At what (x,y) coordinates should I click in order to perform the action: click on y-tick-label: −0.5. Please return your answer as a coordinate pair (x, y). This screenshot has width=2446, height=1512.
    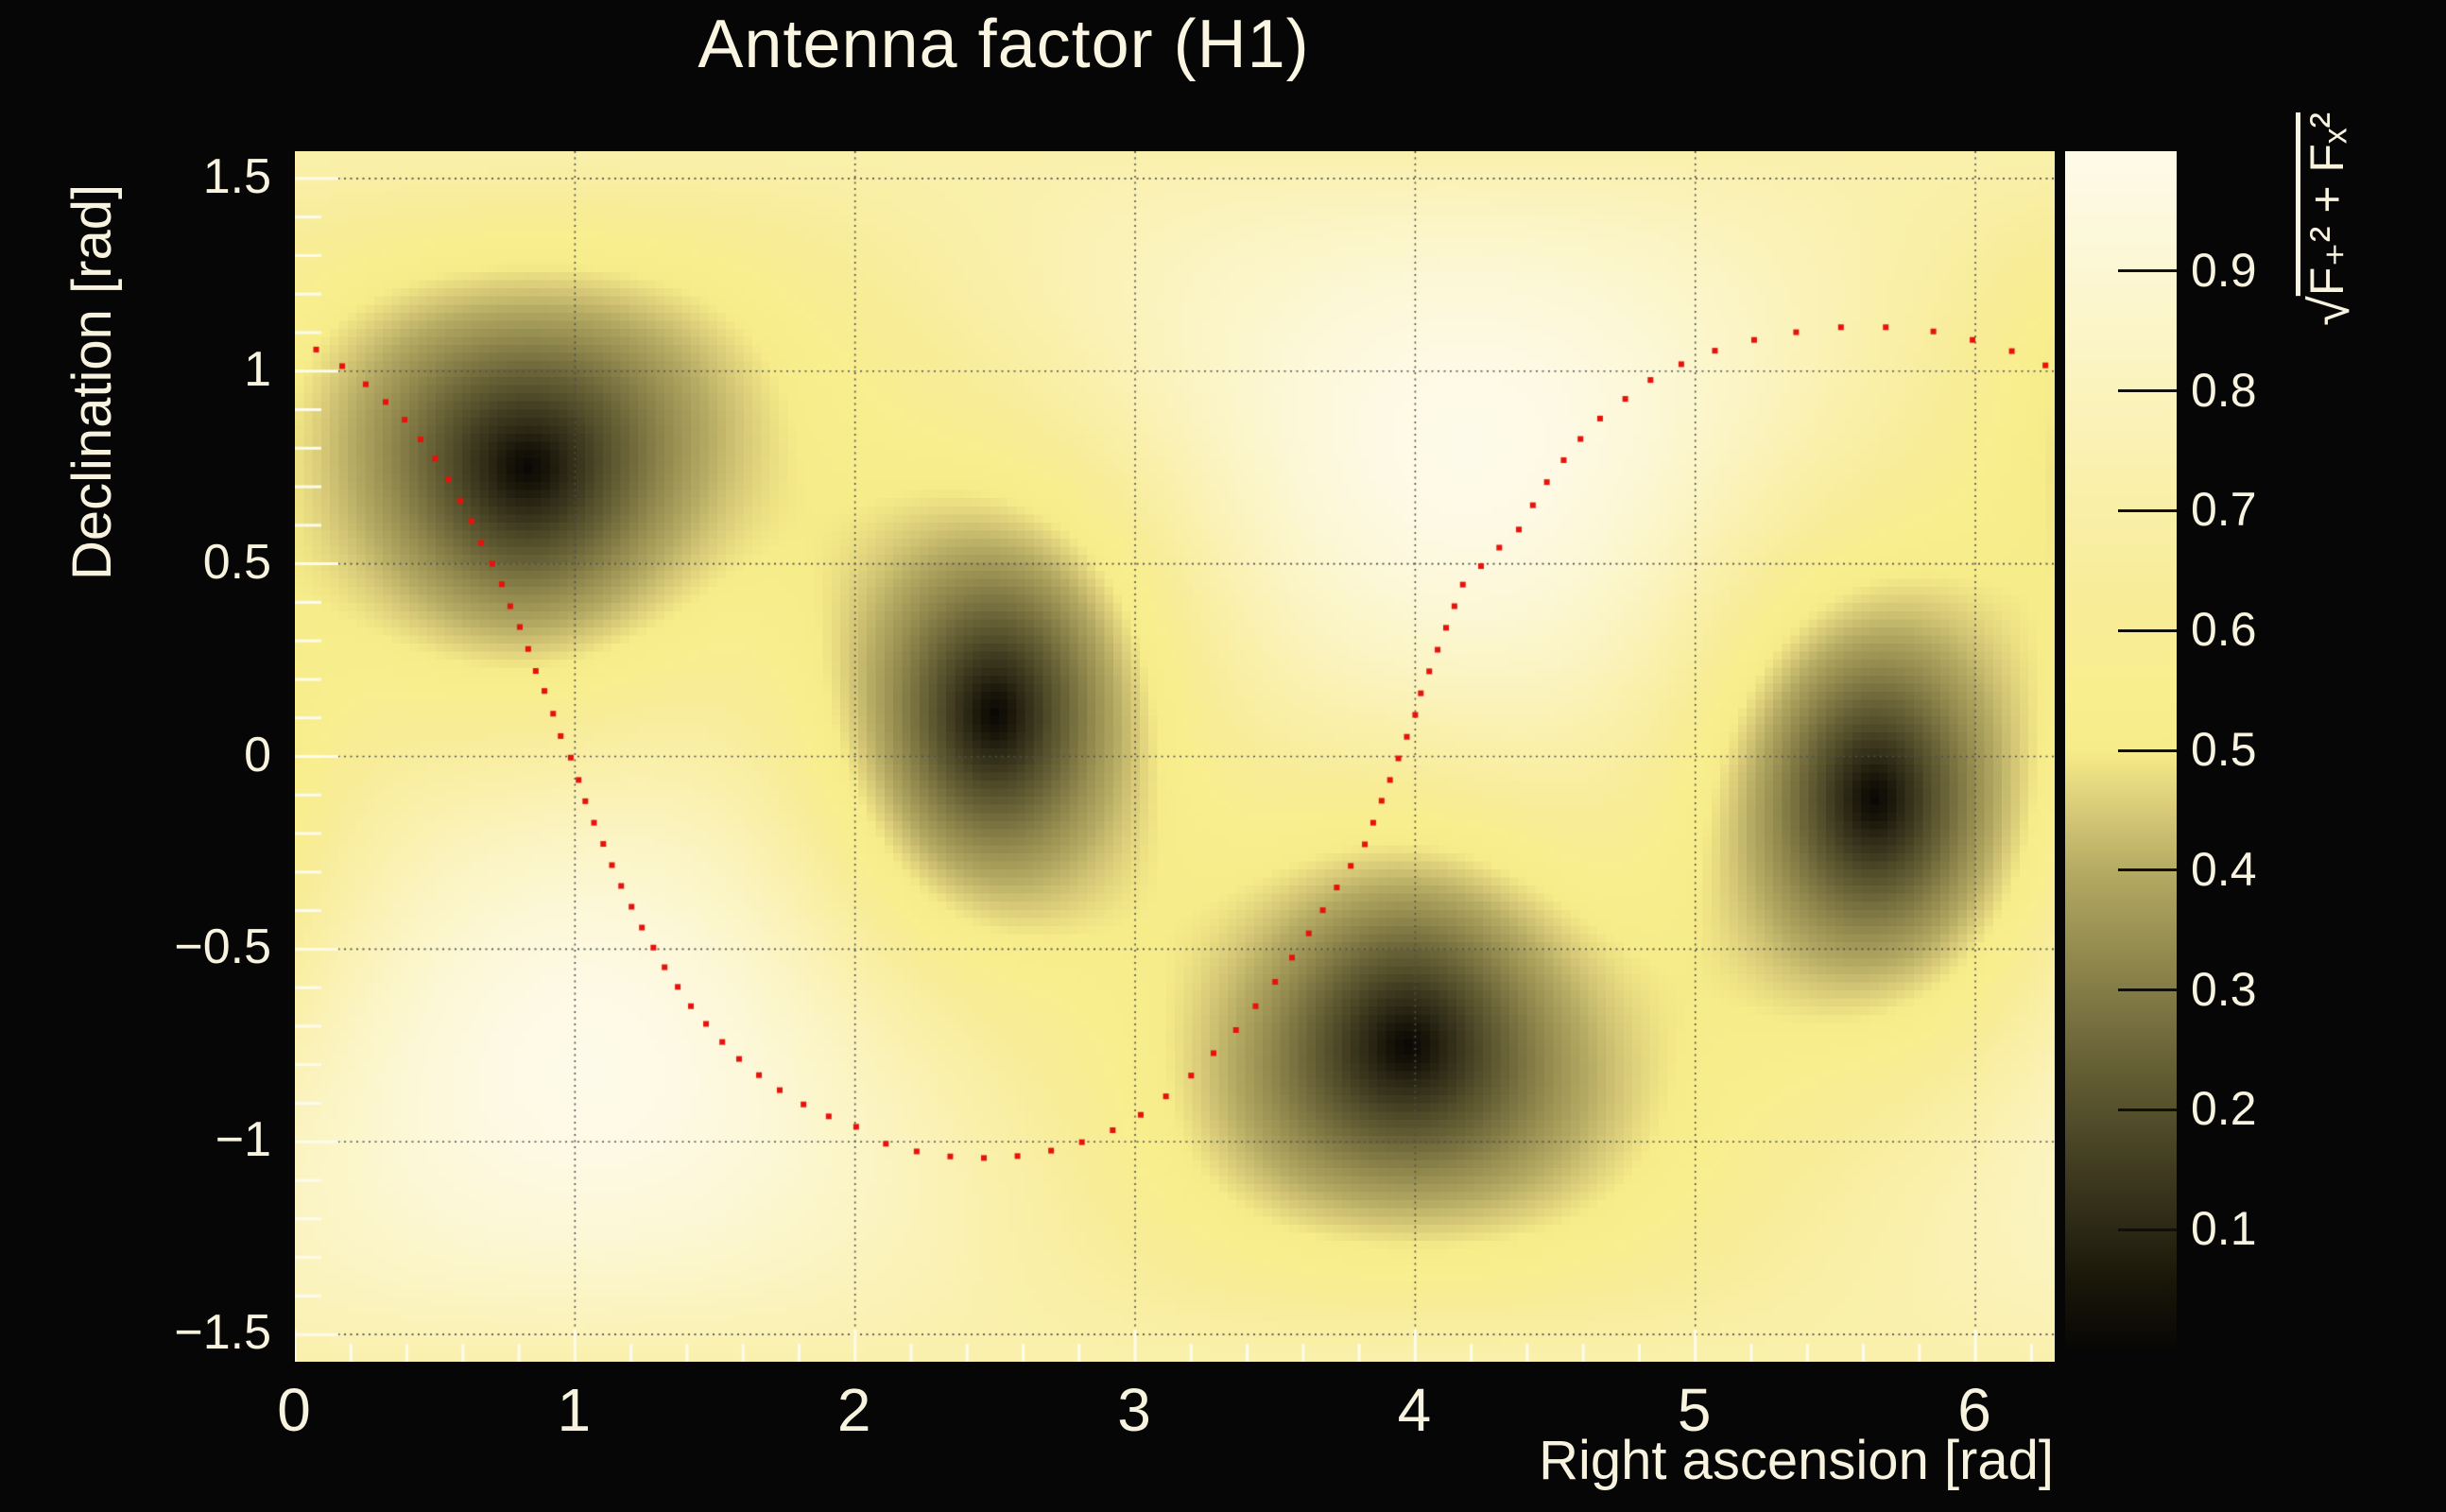
    Looking at the image, I should click on (223, 947).